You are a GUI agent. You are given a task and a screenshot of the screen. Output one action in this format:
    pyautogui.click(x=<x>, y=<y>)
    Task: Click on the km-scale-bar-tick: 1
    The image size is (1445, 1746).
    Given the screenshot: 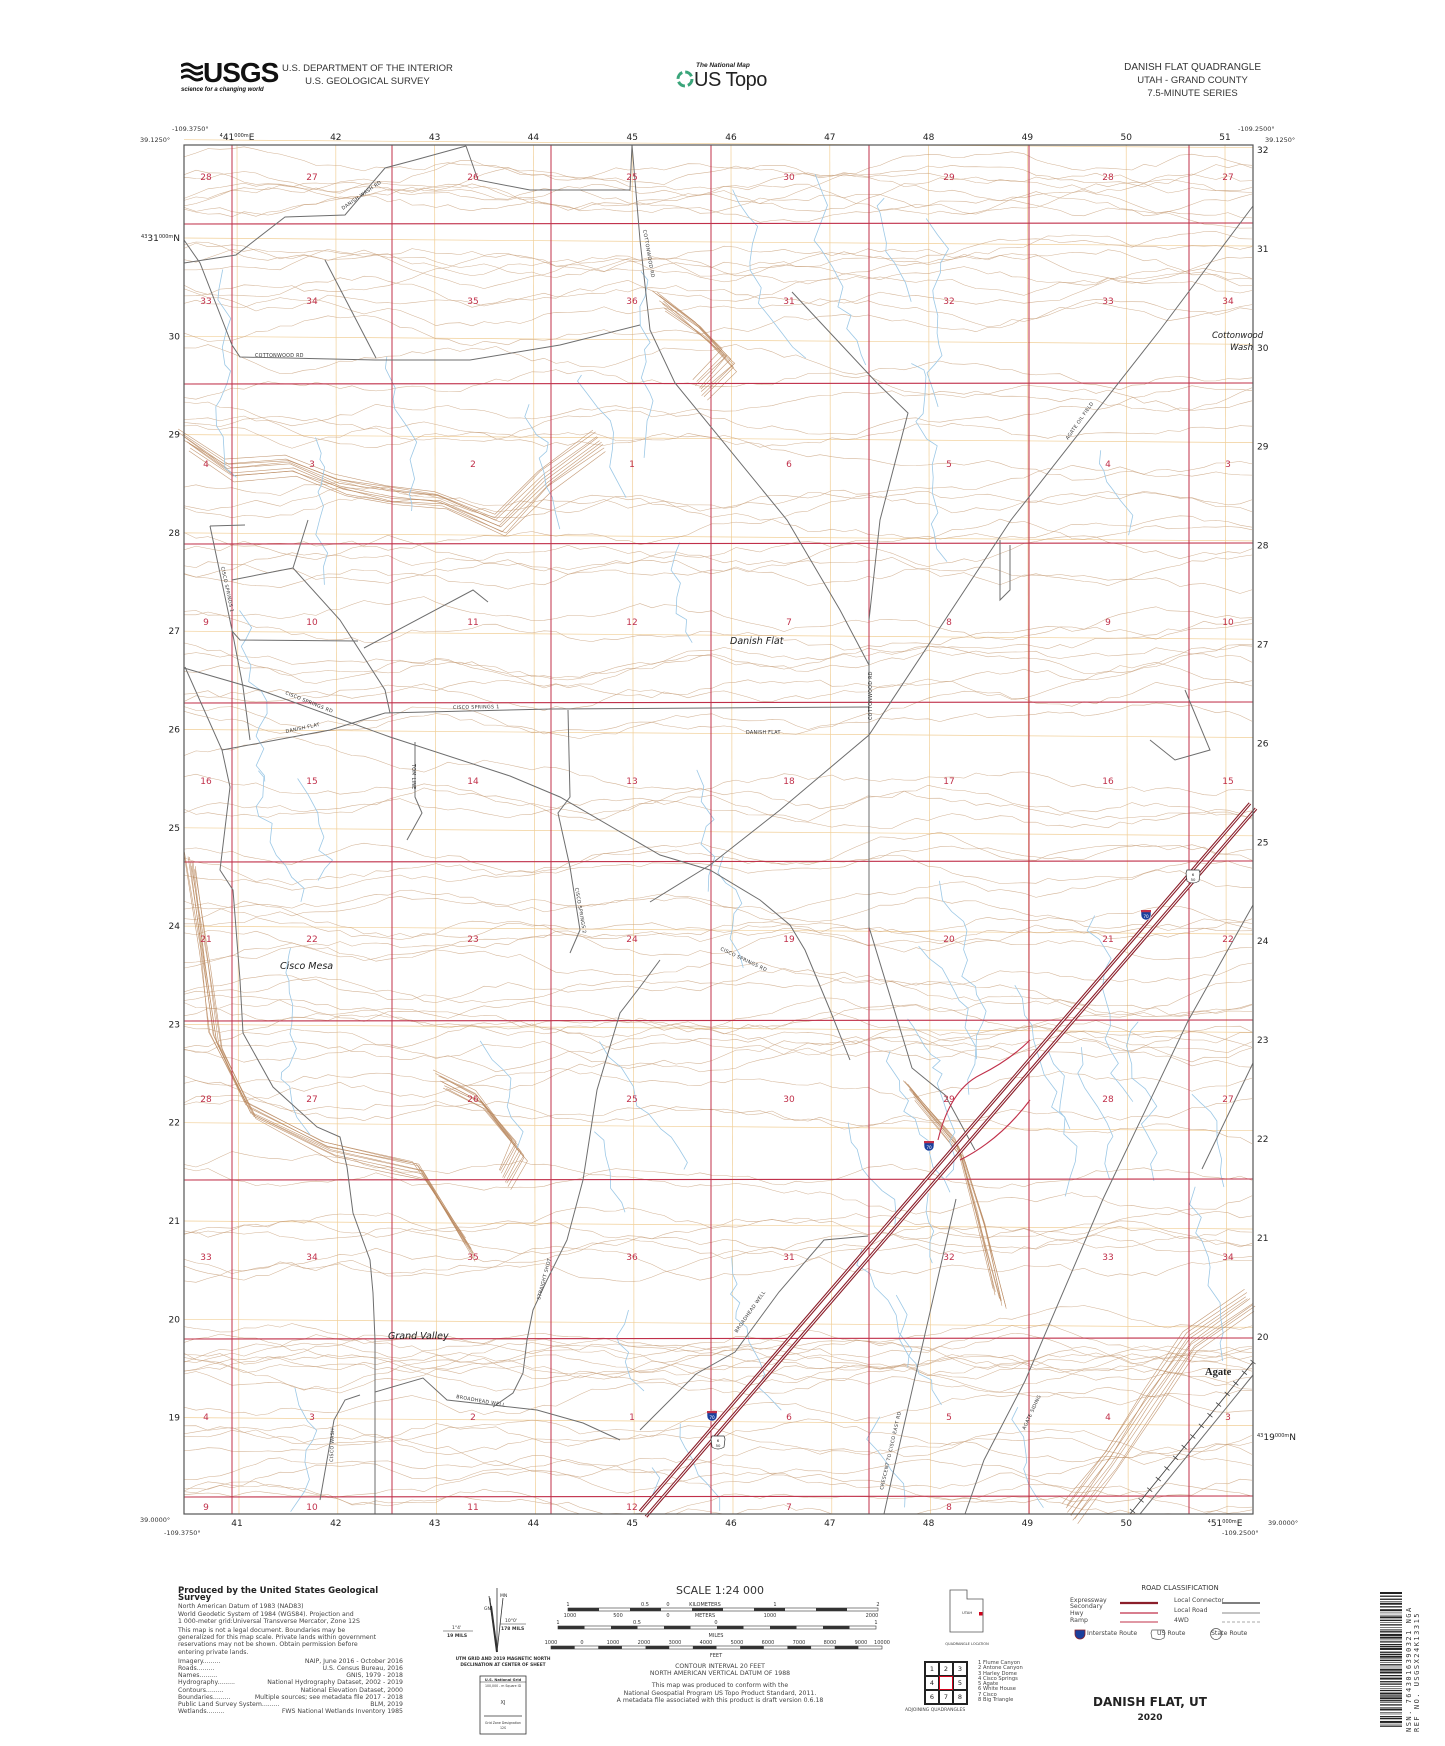 What is the action you would take?
    pyautogui.click(x=774, y=1605)
    